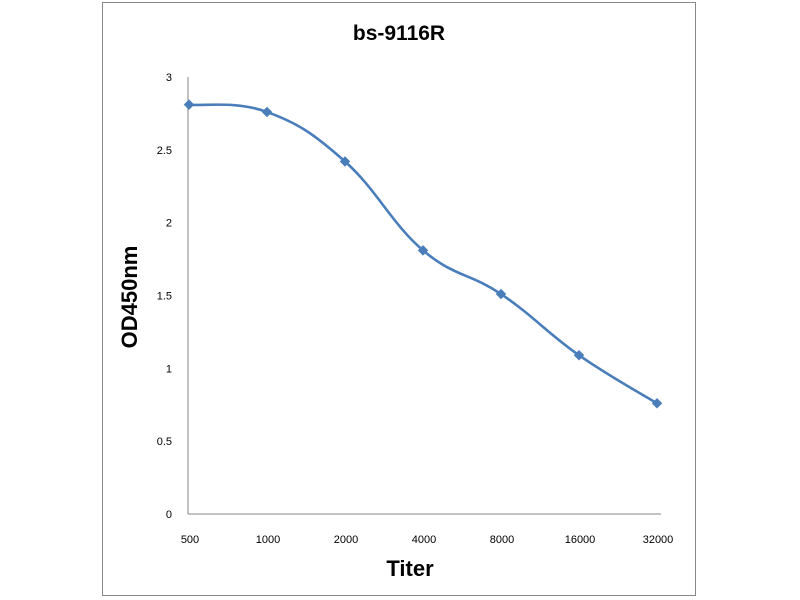 The height and width of the screenshot is (600, 800). Describe the element at coordinates (399, 33) in the screenshot. I see `chart-title: bs-9116R` at that location.